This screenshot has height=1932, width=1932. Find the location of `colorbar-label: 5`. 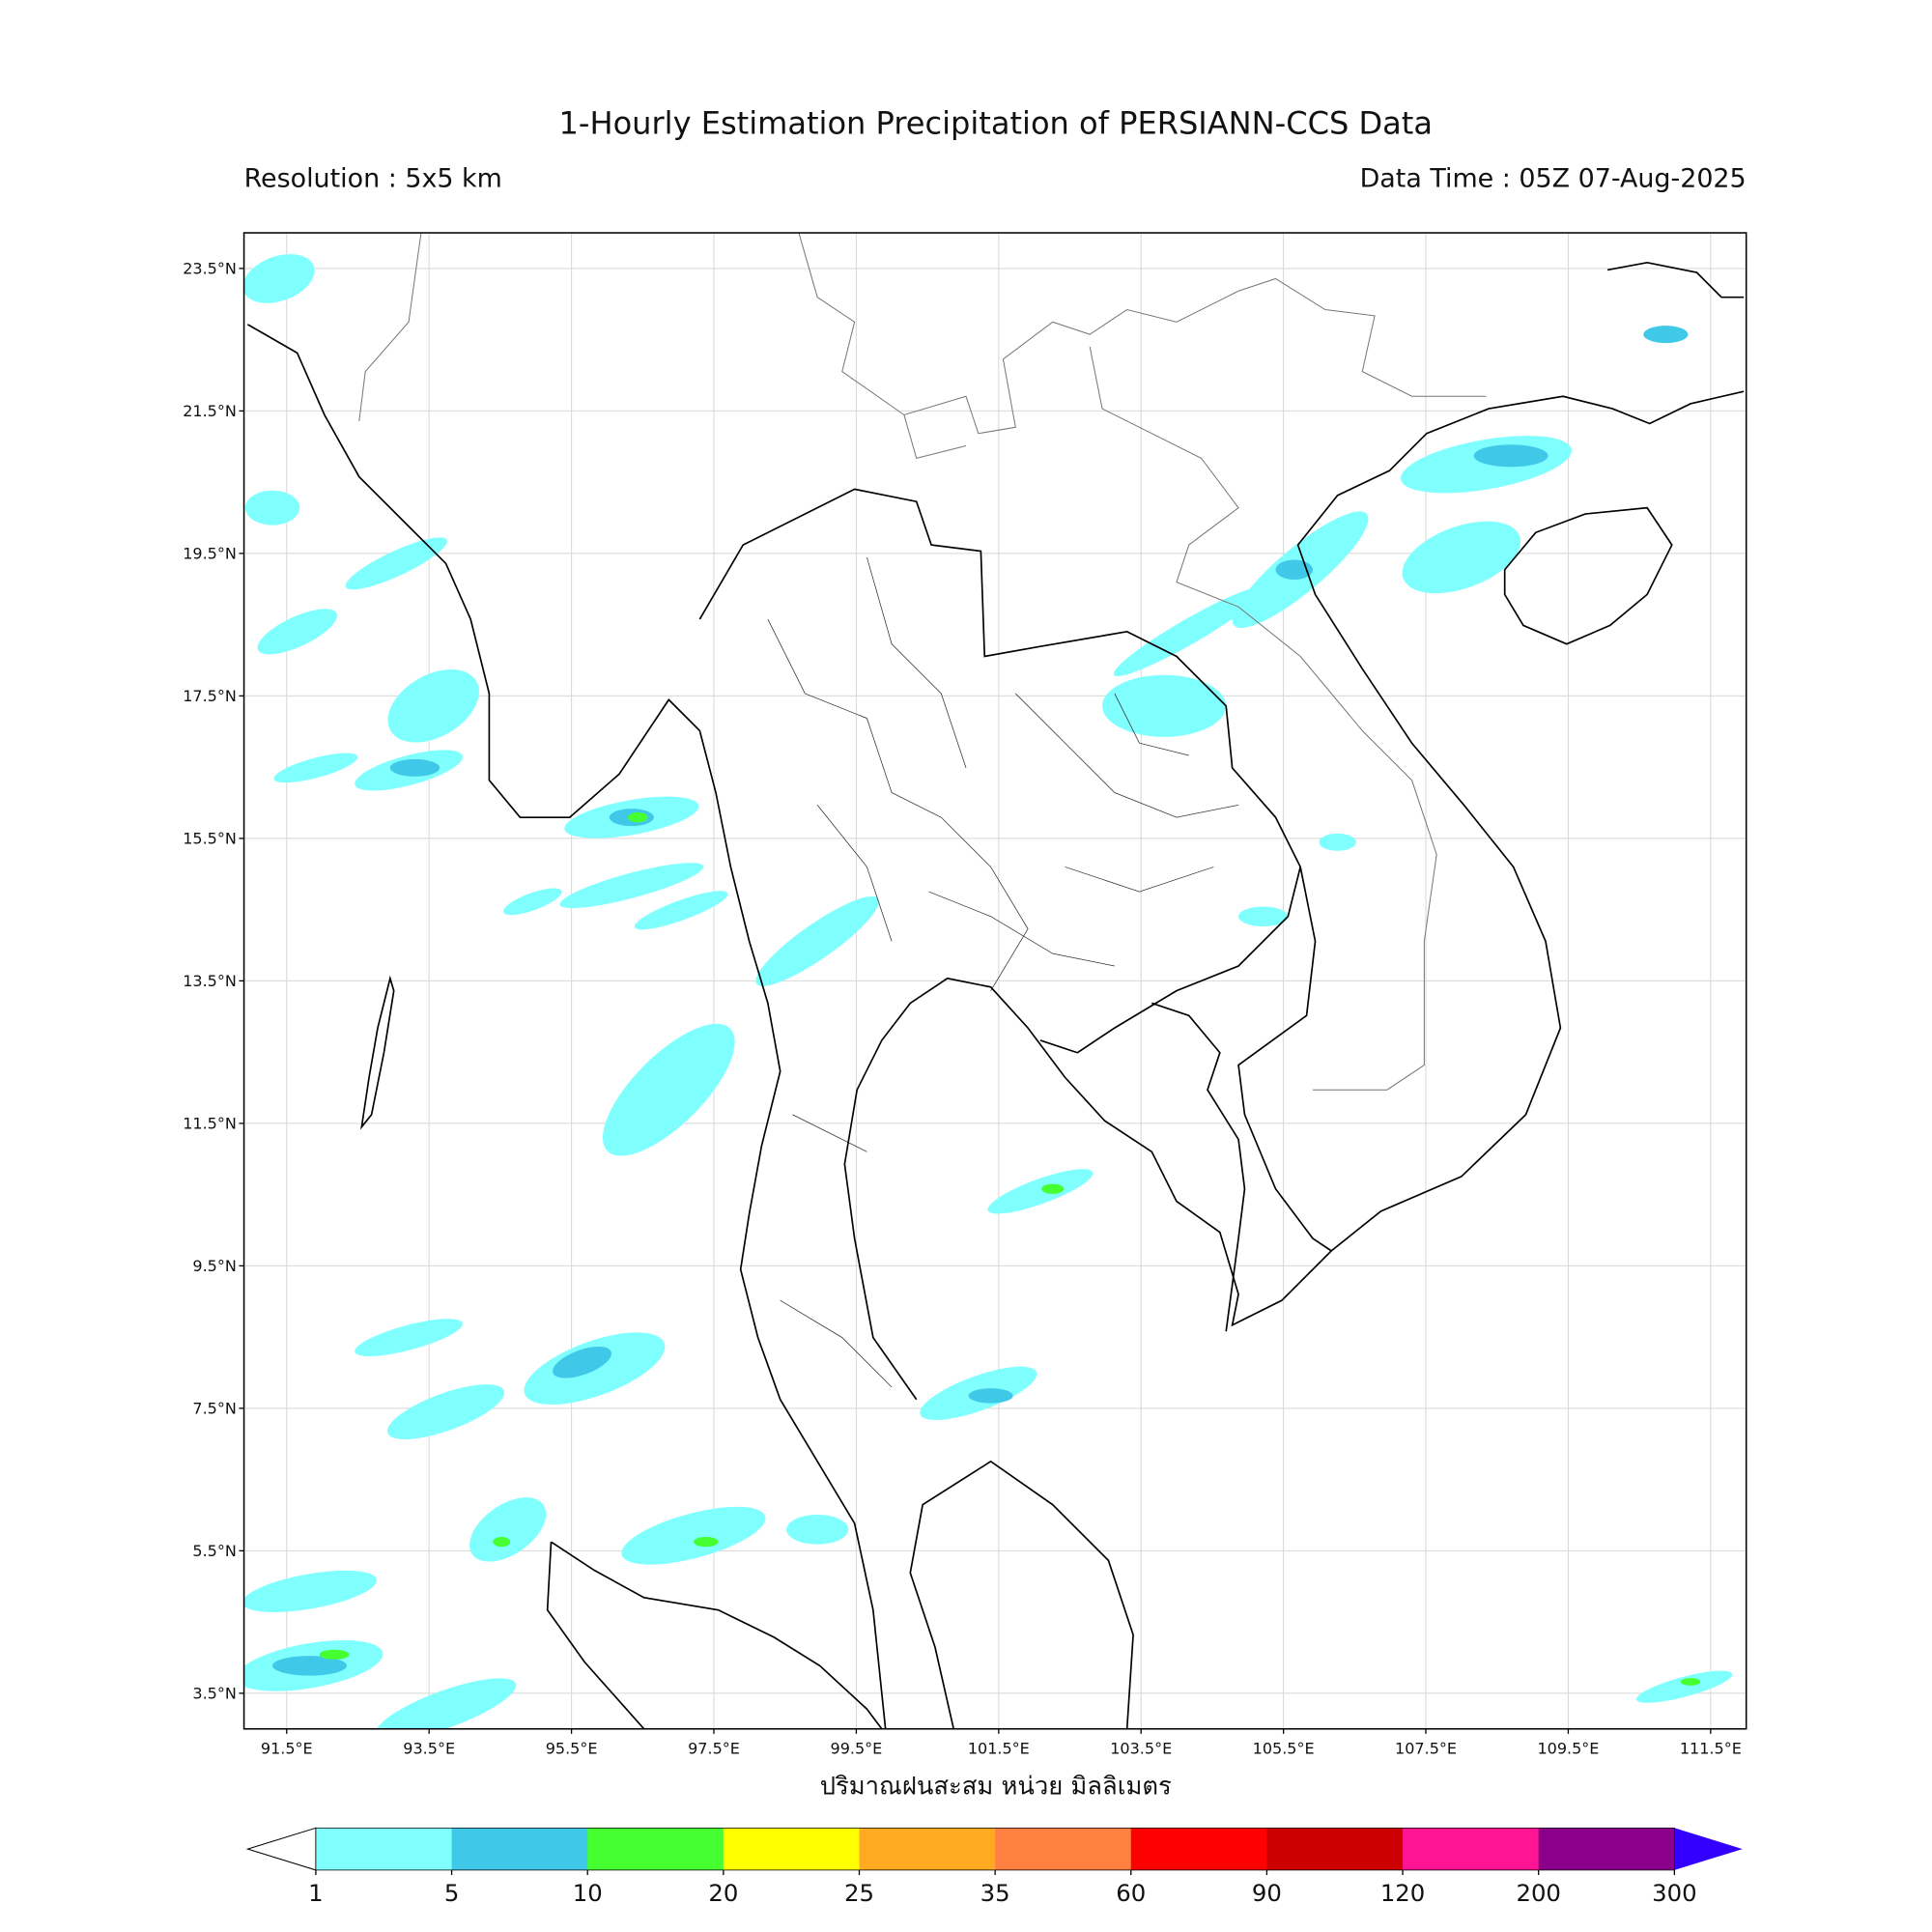

colorbar-label: 5 is located at coordinates (452, 1893).